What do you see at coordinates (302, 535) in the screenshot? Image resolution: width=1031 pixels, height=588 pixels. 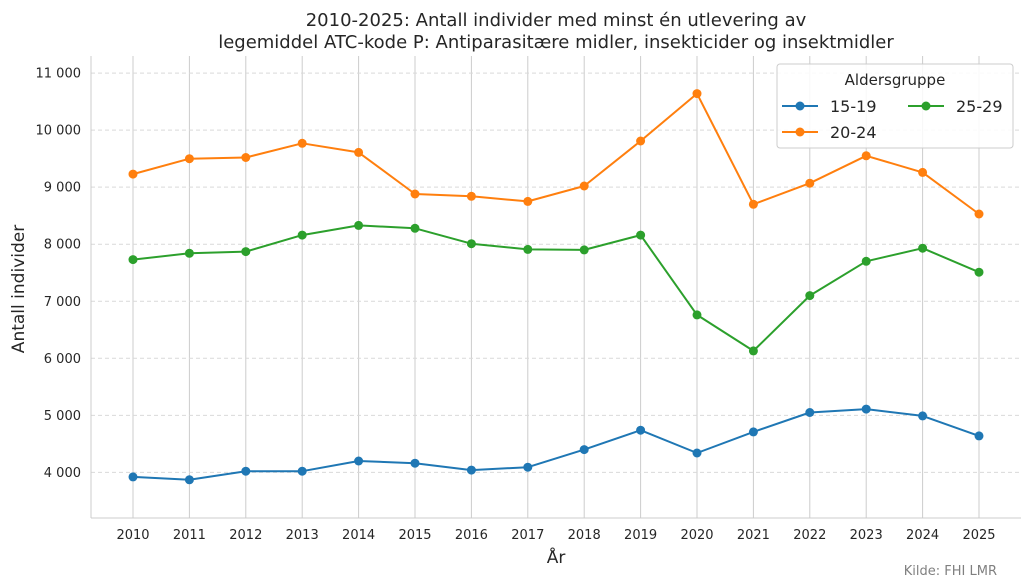 I see `x-tick-label: 2013` at bounding box center [302, 535].